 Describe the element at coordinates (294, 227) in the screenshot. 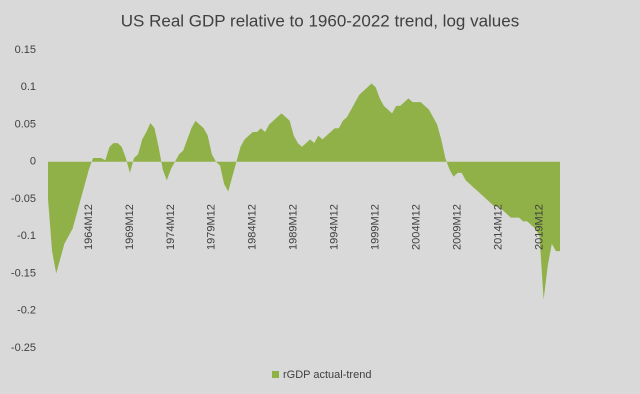

I see `x-tick-label: 1989M12` at that location.